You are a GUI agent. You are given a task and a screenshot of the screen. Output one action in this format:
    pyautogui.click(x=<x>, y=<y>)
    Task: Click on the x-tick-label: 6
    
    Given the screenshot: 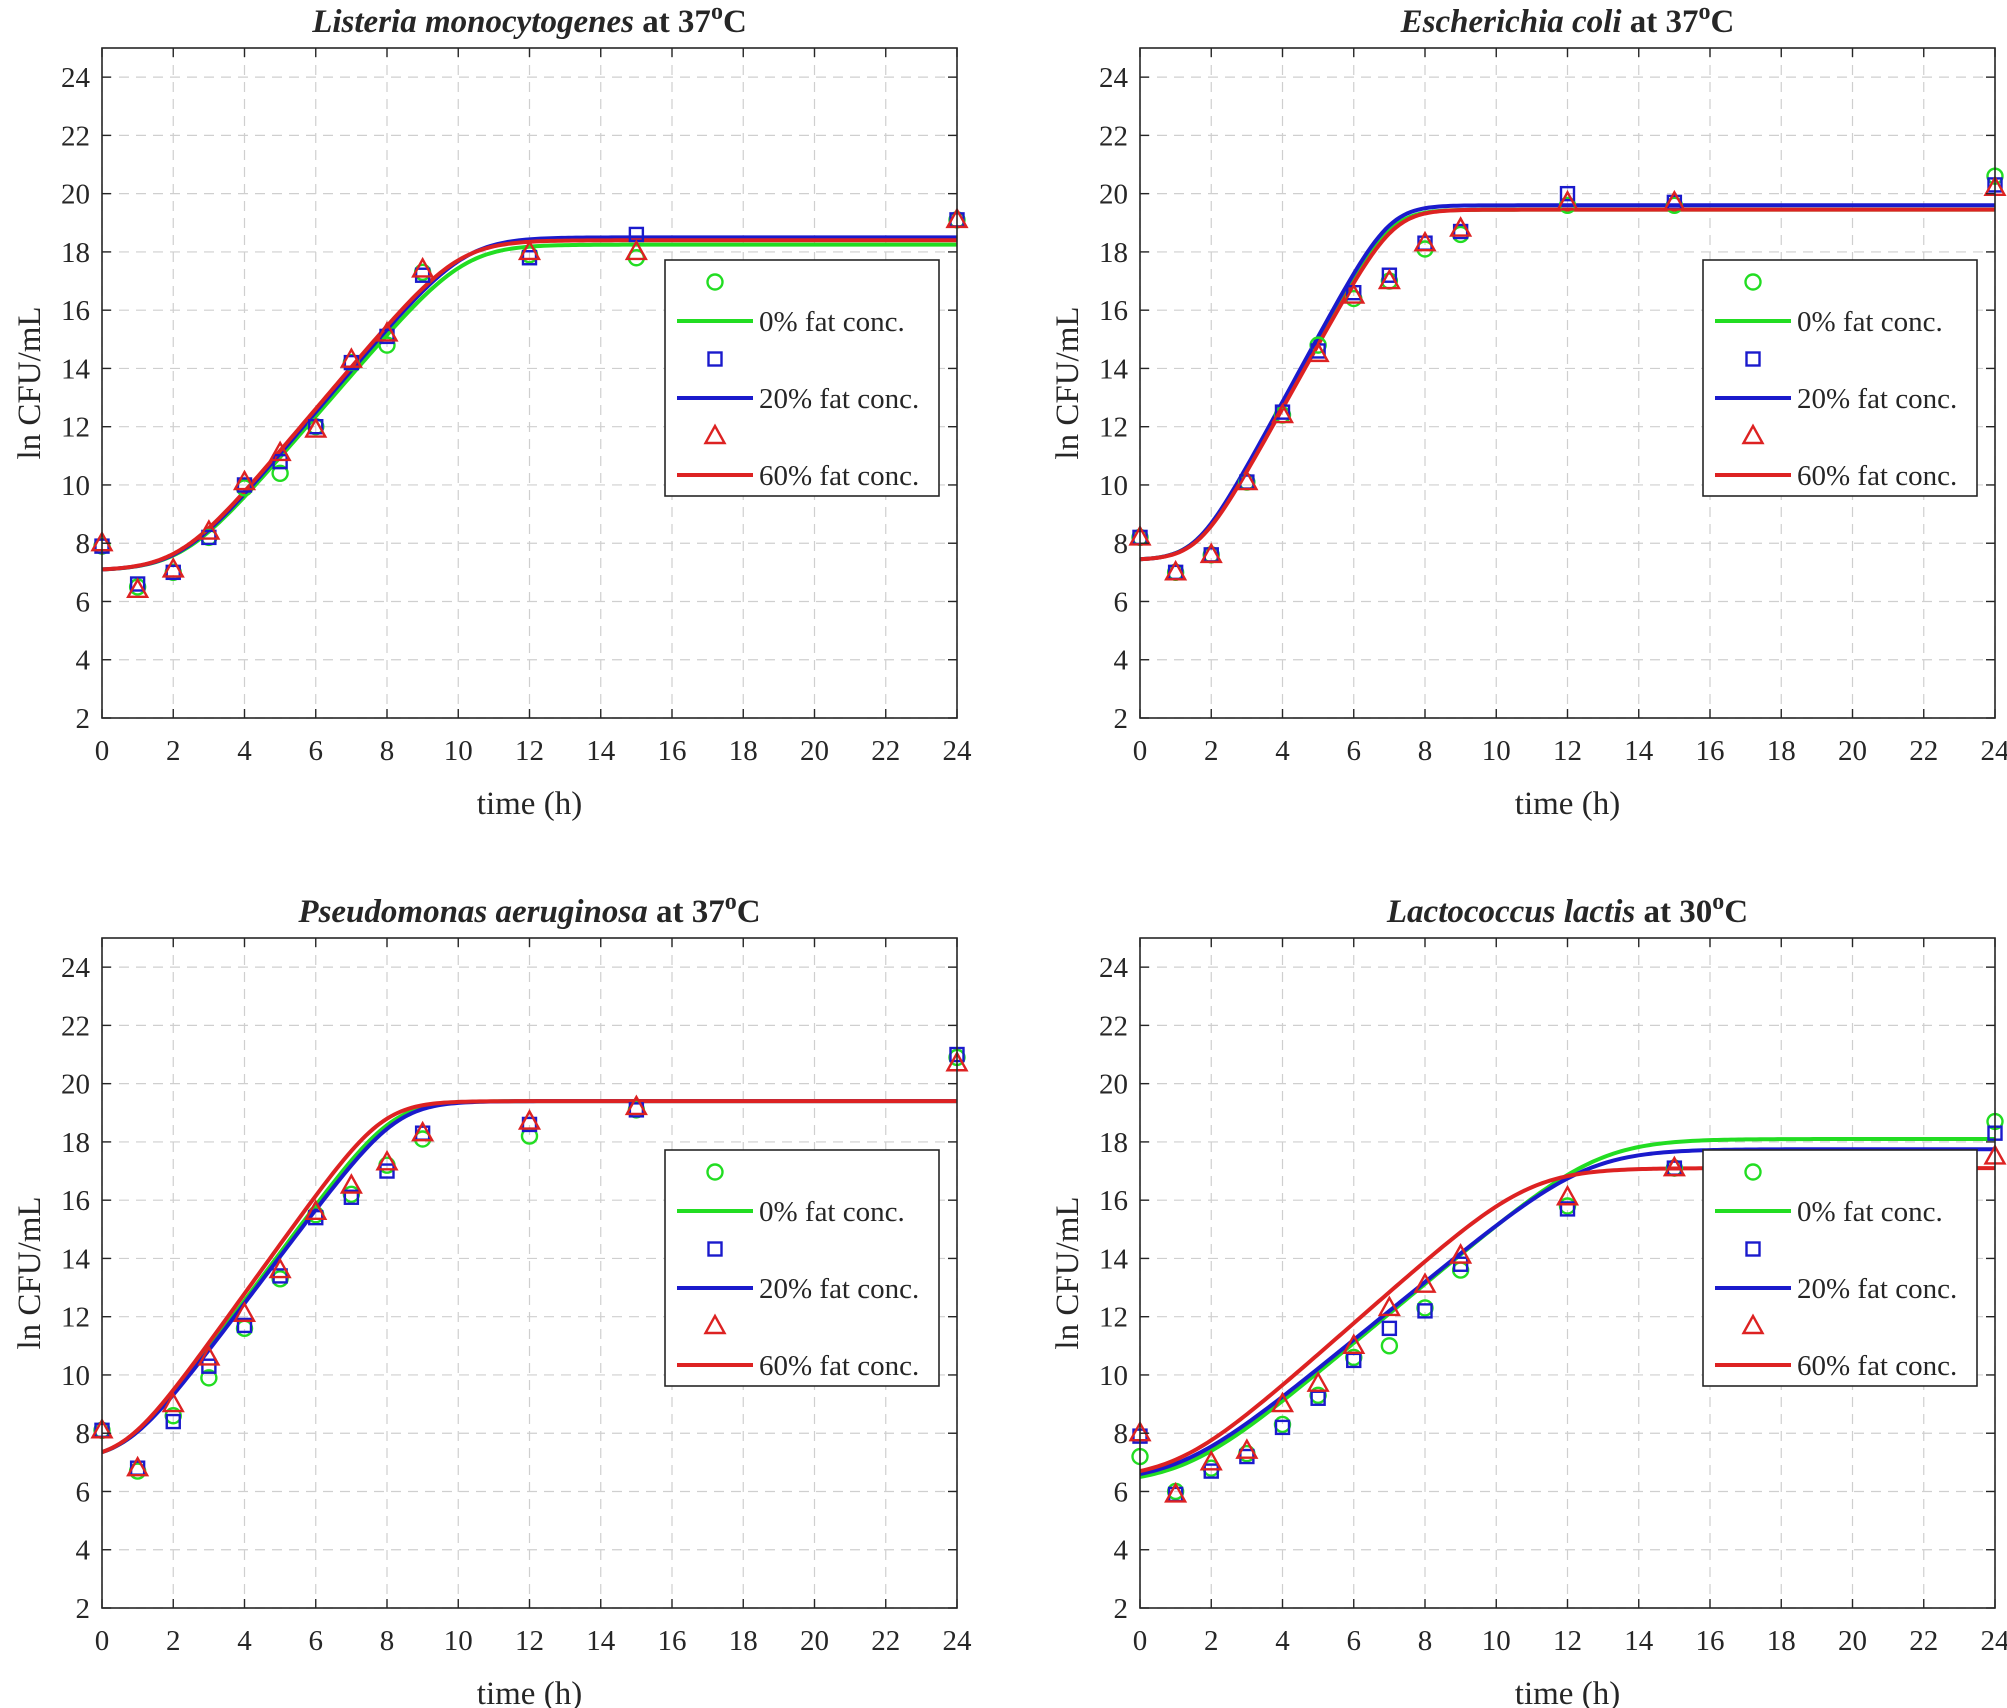 What is the action you would take?
    pyautogui.click(x=1354, y=1641)
    